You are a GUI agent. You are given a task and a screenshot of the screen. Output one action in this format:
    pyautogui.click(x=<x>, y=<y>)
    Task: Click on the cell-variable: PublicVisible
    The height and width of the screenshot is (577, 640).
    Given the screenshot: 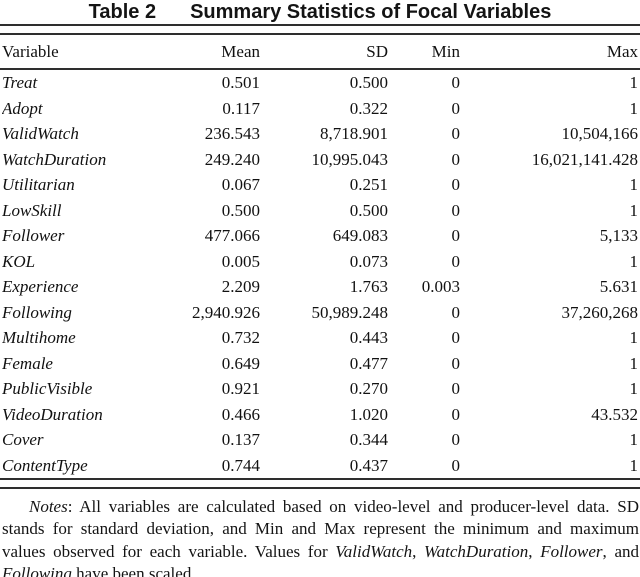 What is the action you would take?
    pyautogui.click(x=47, y=388)
    